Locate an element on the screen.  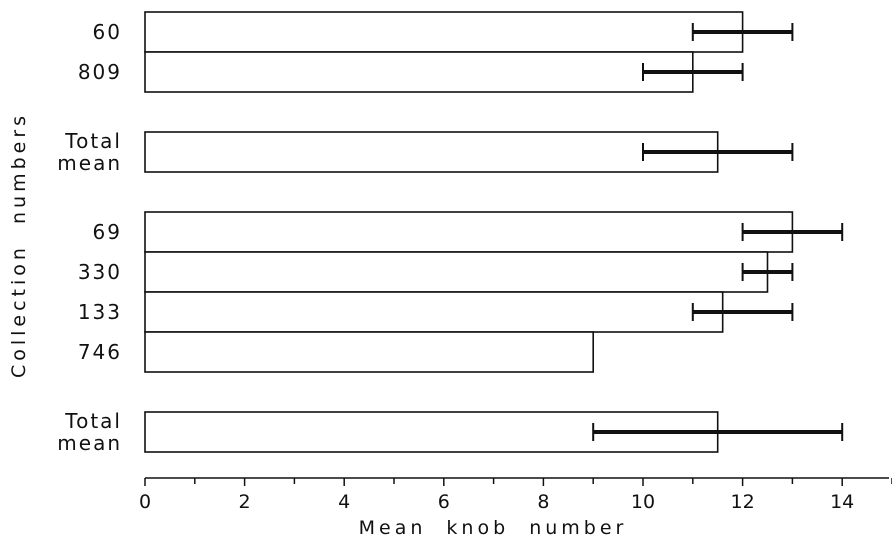
y-axis-title: Collection numbers is located at coordinates (19, 245).